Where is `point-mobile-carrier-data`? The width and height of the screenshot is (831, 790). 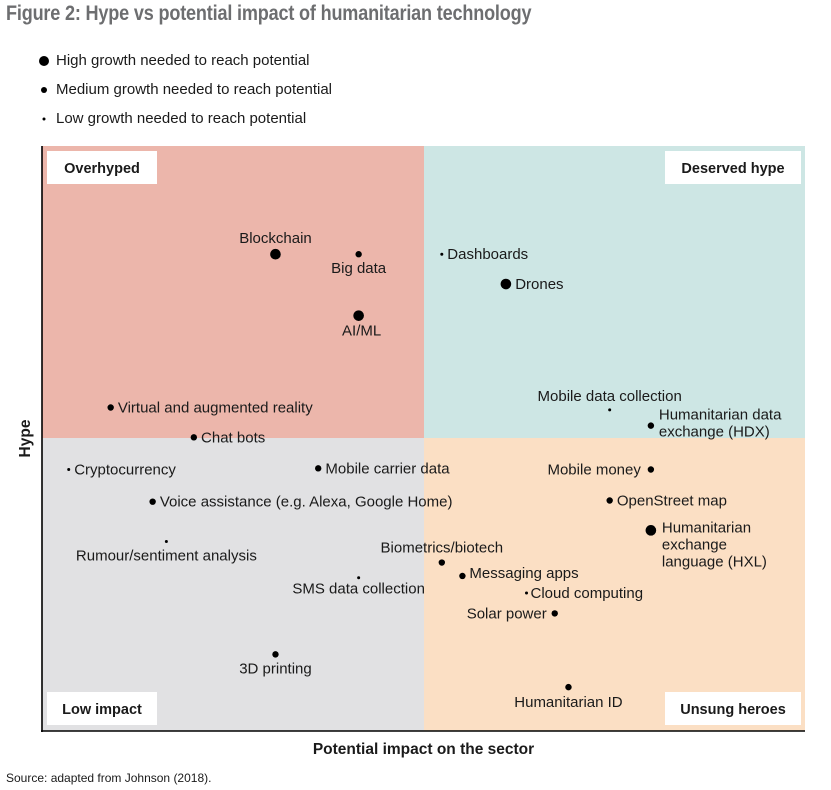 point-mobile-carrier-data is located at coordinates (318, 468).